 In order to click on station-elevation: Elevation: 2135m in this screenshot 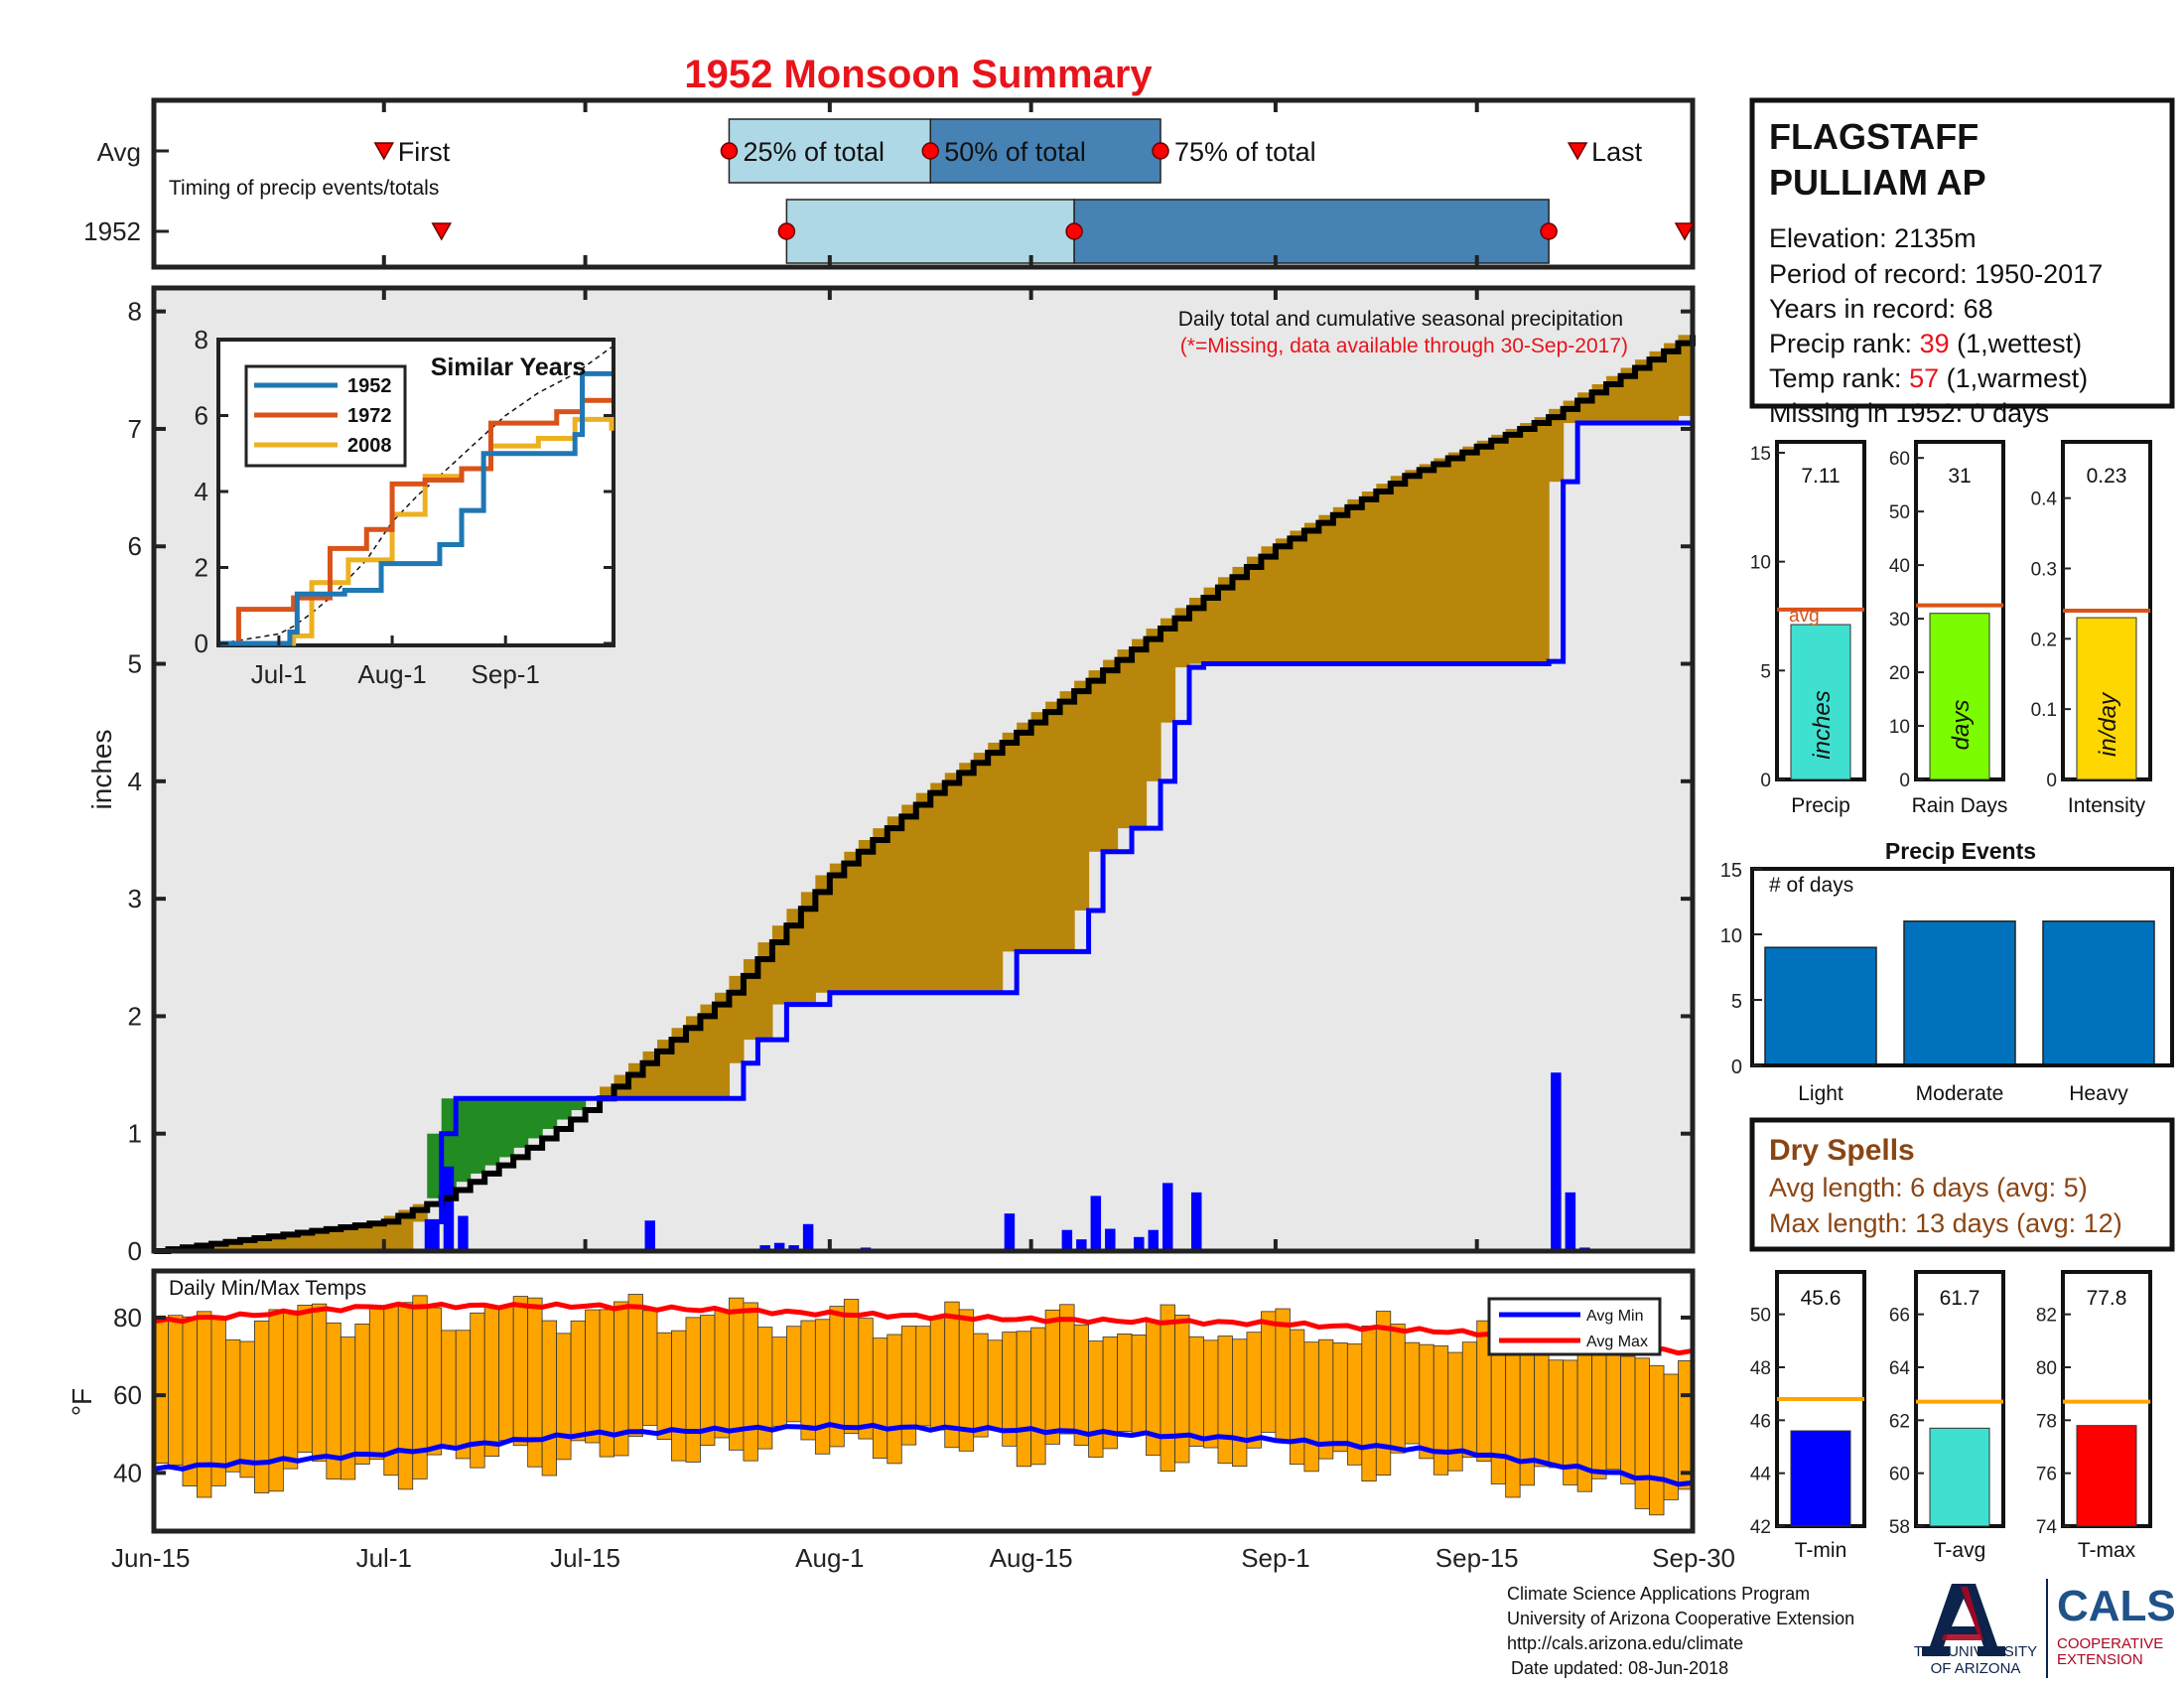, I will do `click(1873, 238)`.